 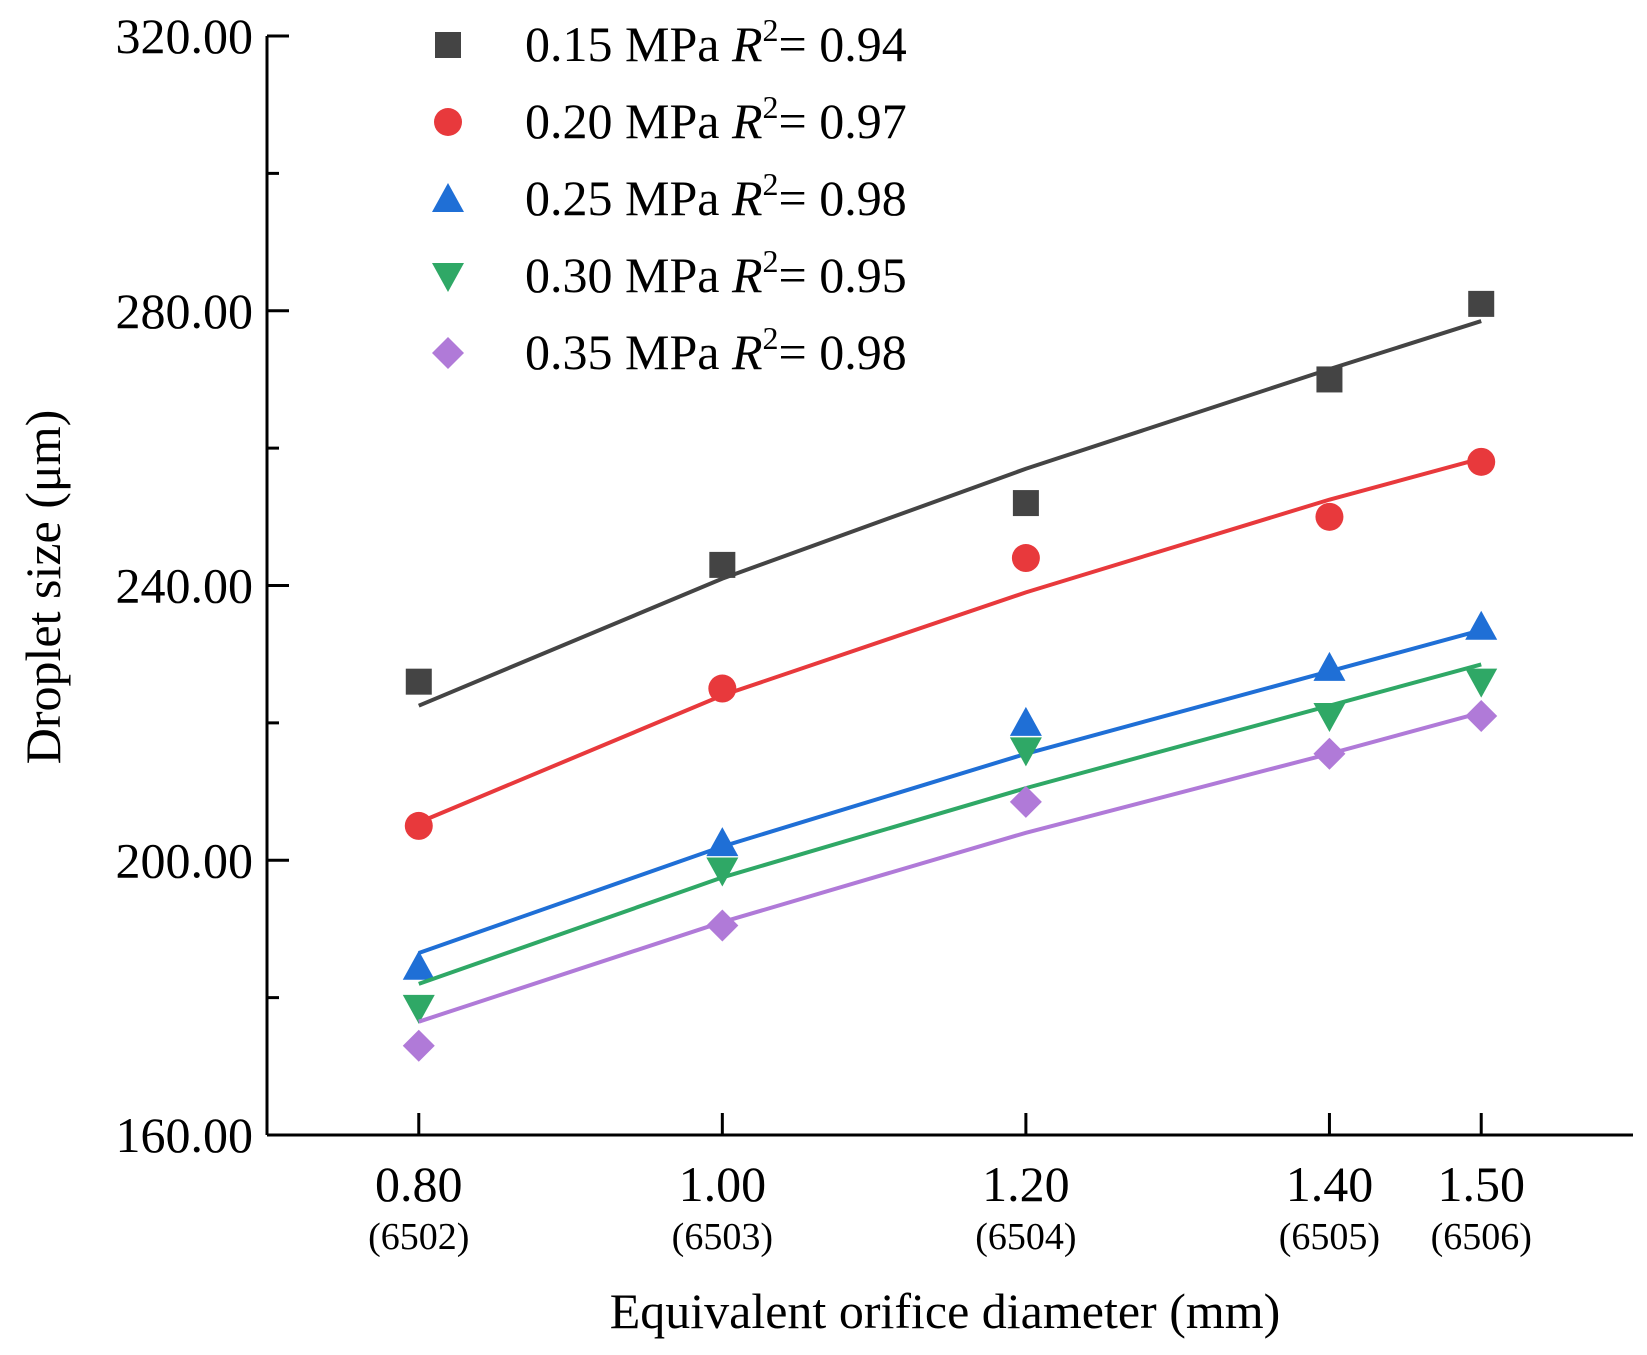 What do you see at coordinates (843, 121) in the screenshot?
I see `legend-r2-value: = 0.97` at bounding box center [843, 121].